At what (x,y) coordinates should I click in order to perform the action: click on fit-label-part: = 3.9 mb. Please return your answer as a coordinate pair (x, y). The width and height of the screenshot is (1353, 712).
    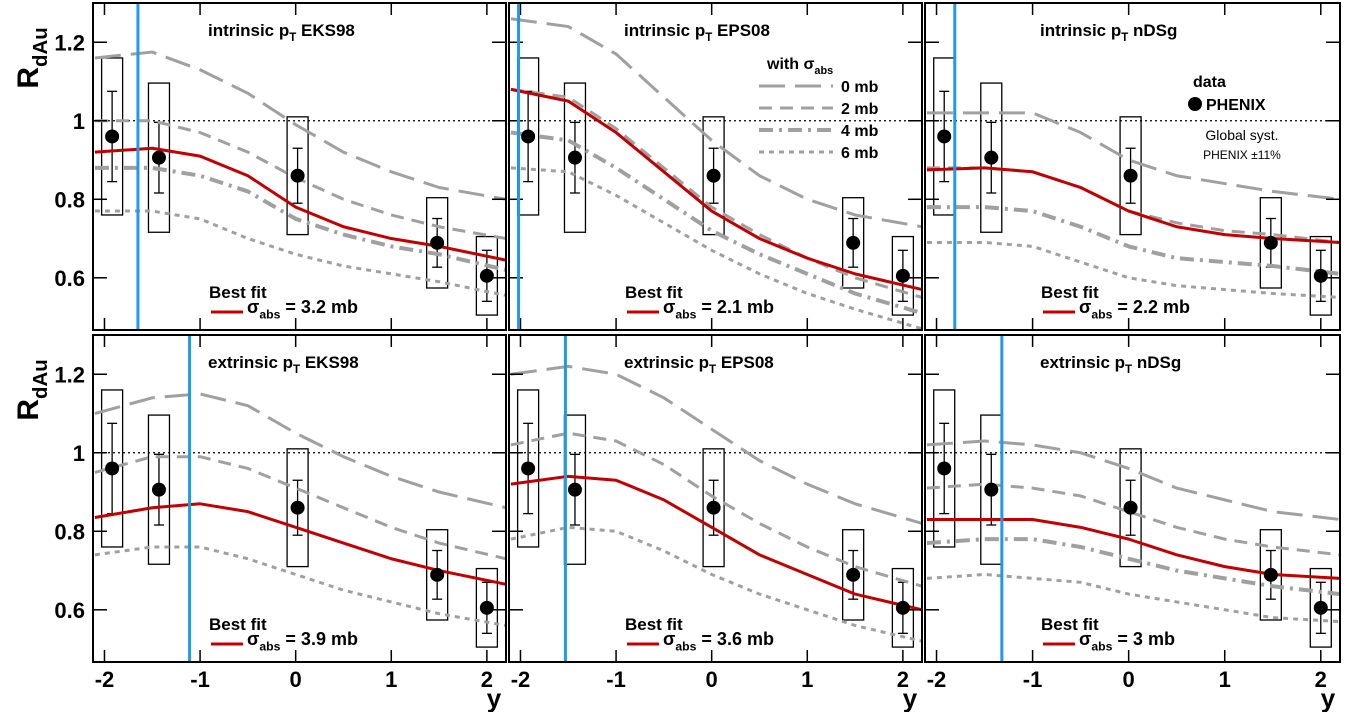
    Looking at the image, I should click on (319, 639).